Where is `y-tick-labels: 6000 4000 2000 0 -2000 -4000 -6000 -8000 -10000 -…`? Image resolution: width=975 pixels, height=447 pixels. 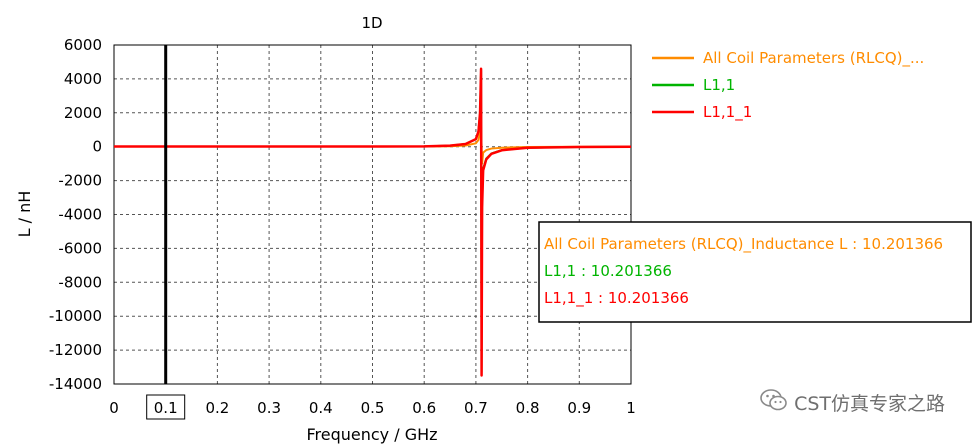
y-tick-labels: 6000 4000 2000 0 -2000 -4000 -6000 -8000 -10000 -… is located at coordinates (75, 214).